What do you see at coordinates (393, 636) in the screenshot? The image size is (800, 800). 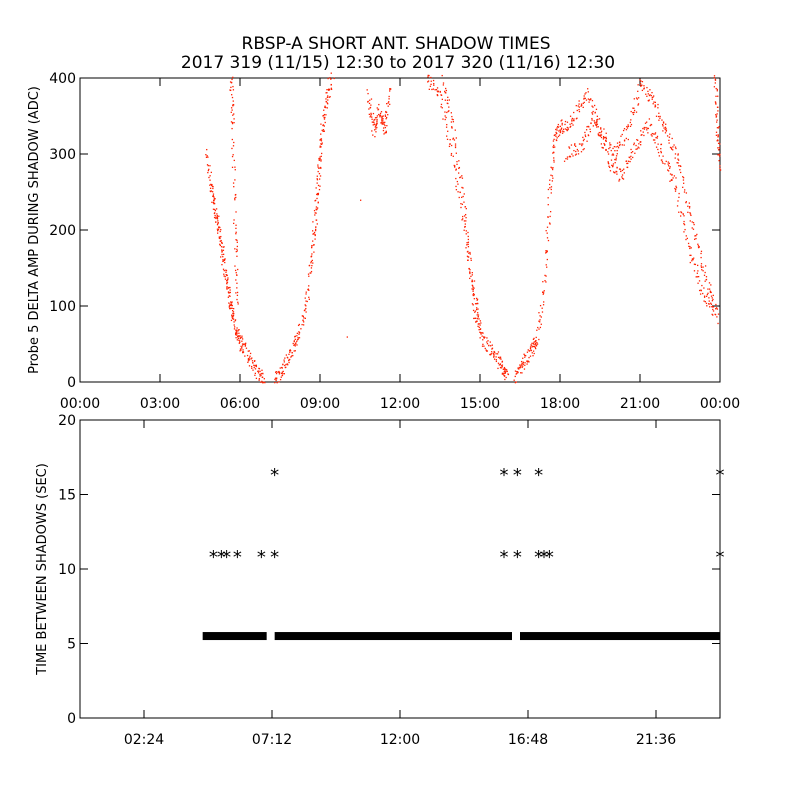 I see `data-band` at bounding box center [393, 636].